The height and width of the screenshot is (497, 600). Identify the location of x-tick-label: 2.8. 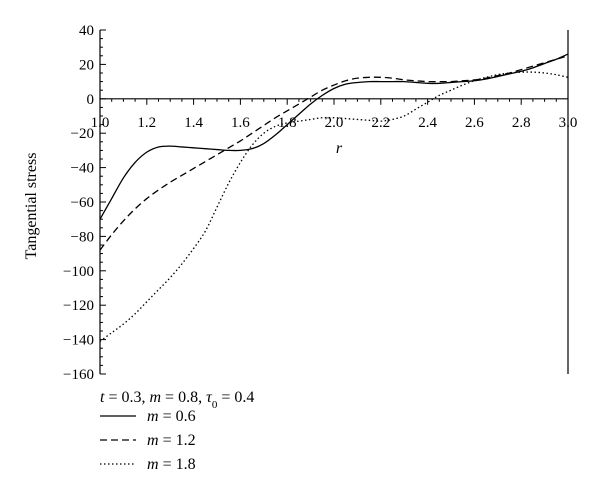
(521, 123).